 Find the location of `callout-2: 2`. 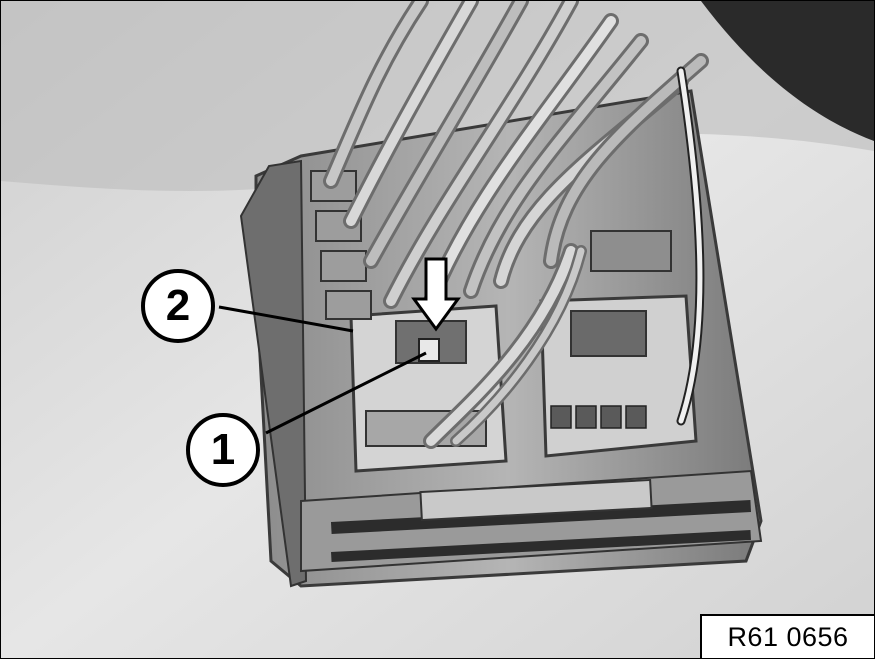

callout-2: 2 is located at coordinates (178, 306).